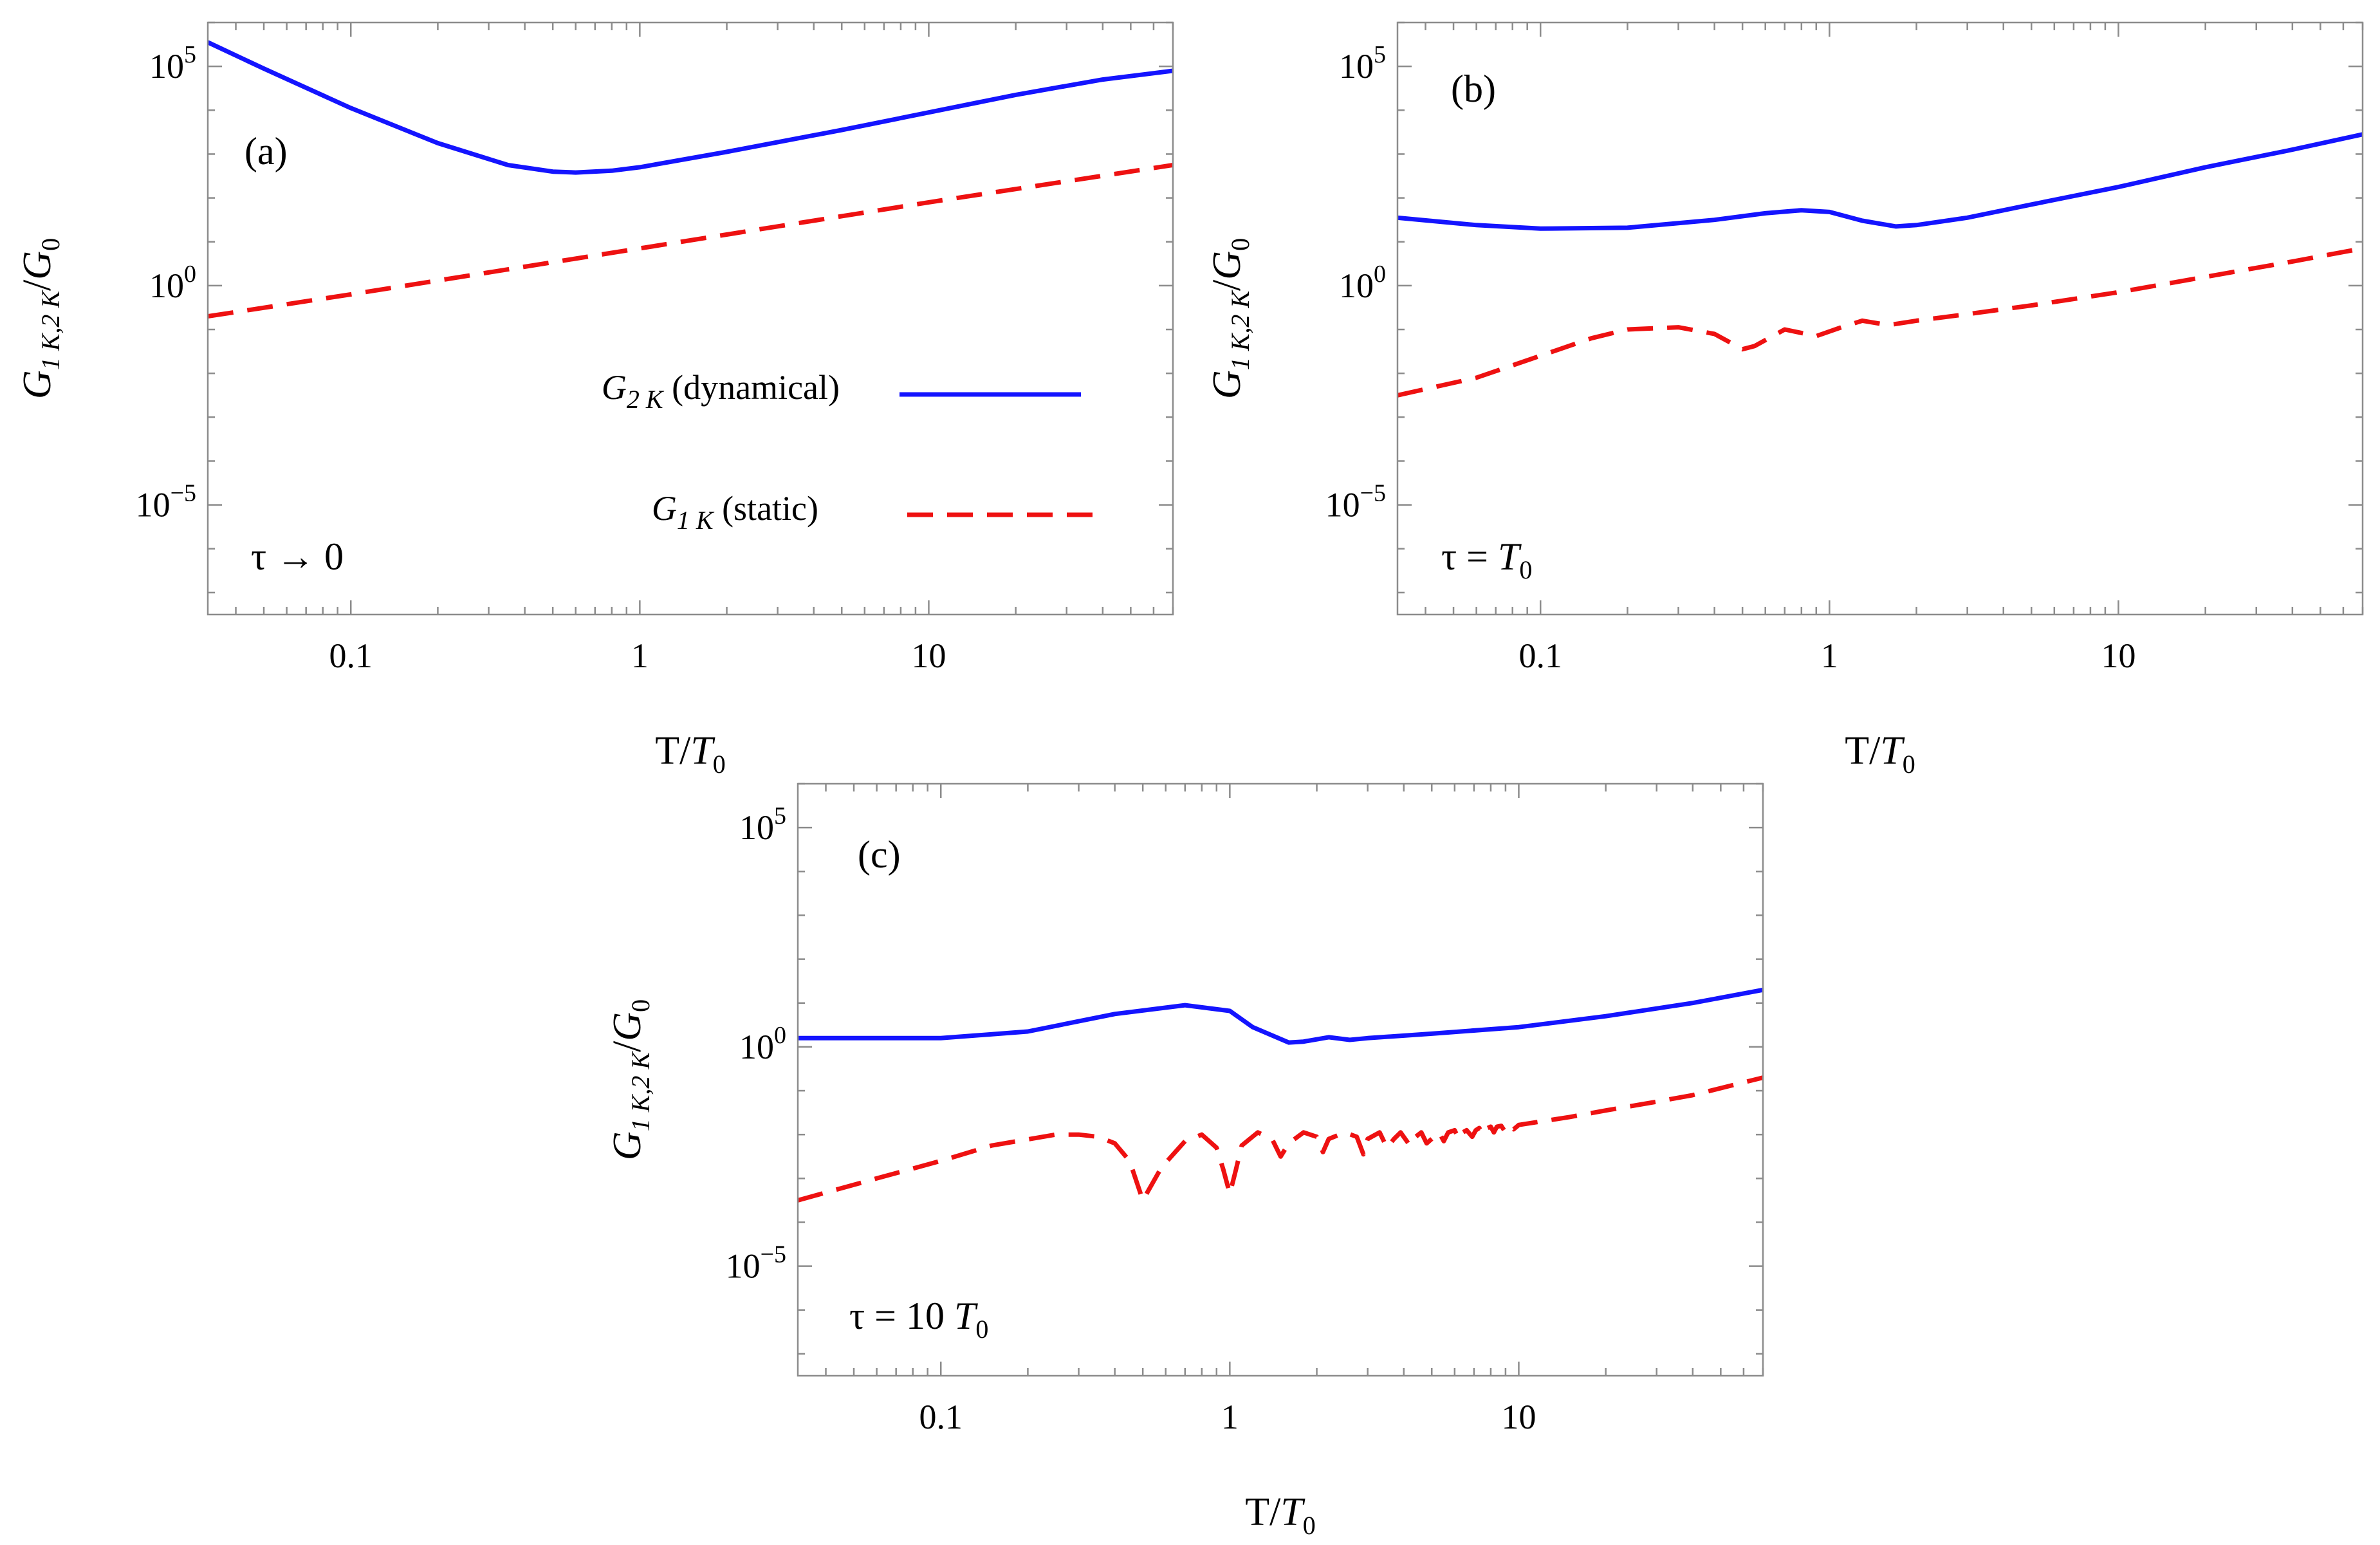 This screenshot has width=2380, height=1545. What do you see at coordinates (1473, 89) in the screenshot?
I see `panel-label: (b)` at bounding box center [1473, 89].